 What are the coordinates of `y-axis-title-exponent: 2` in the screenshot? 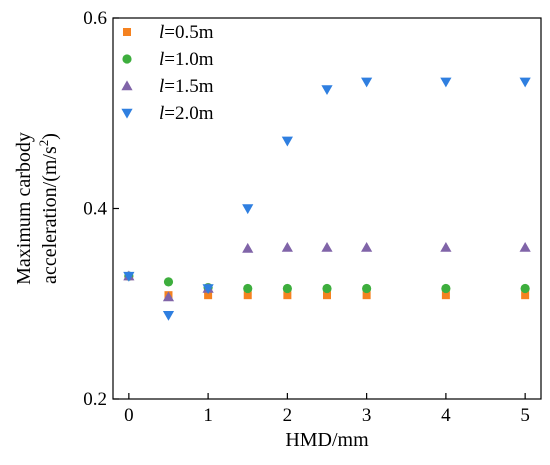 It's located at (43, 143).